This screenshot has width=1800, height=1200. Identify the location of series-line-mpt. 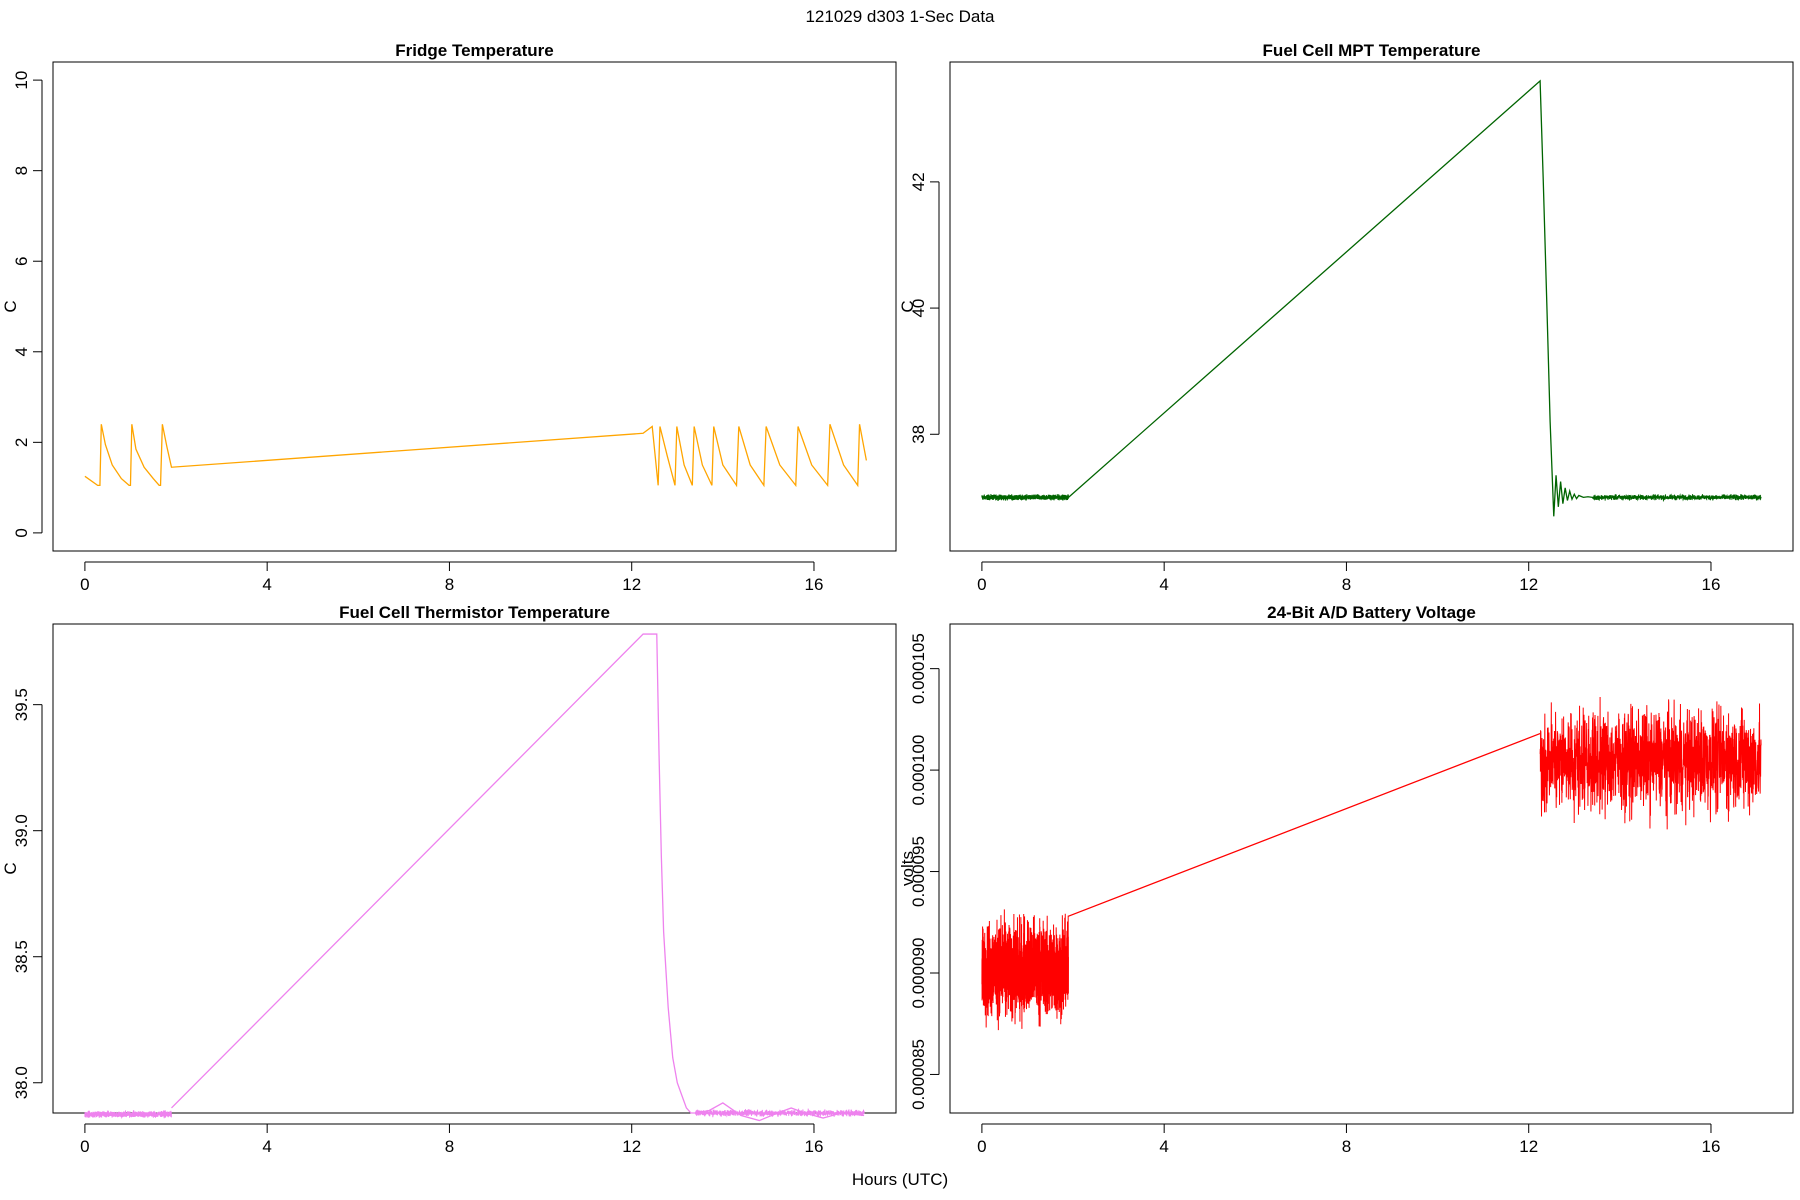
(1330, 298).